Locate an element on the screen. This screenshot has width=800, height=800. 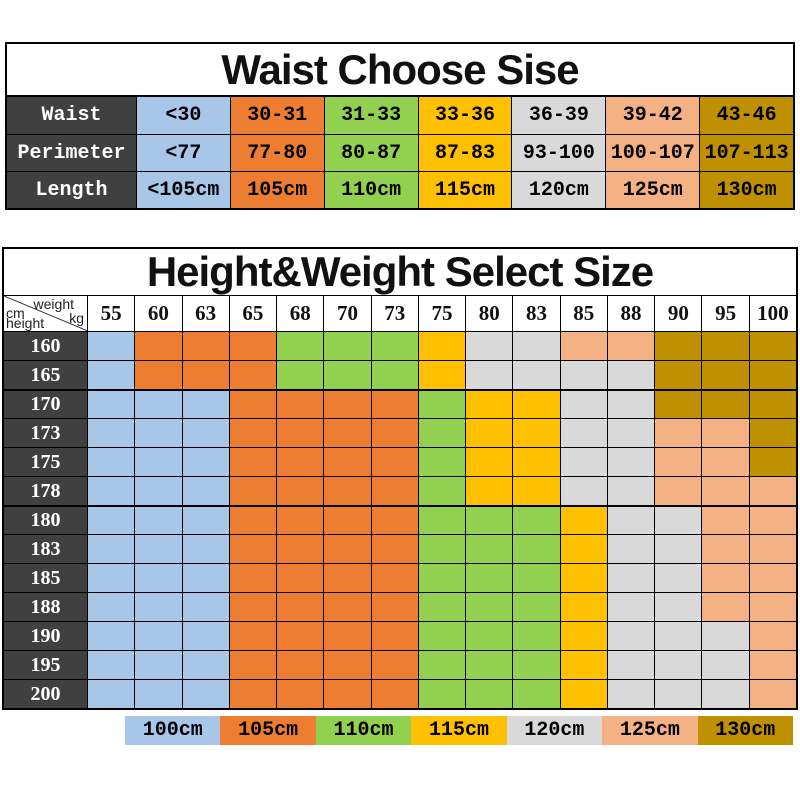
height-tick-label: 173 is located at coordinates (46, 433).